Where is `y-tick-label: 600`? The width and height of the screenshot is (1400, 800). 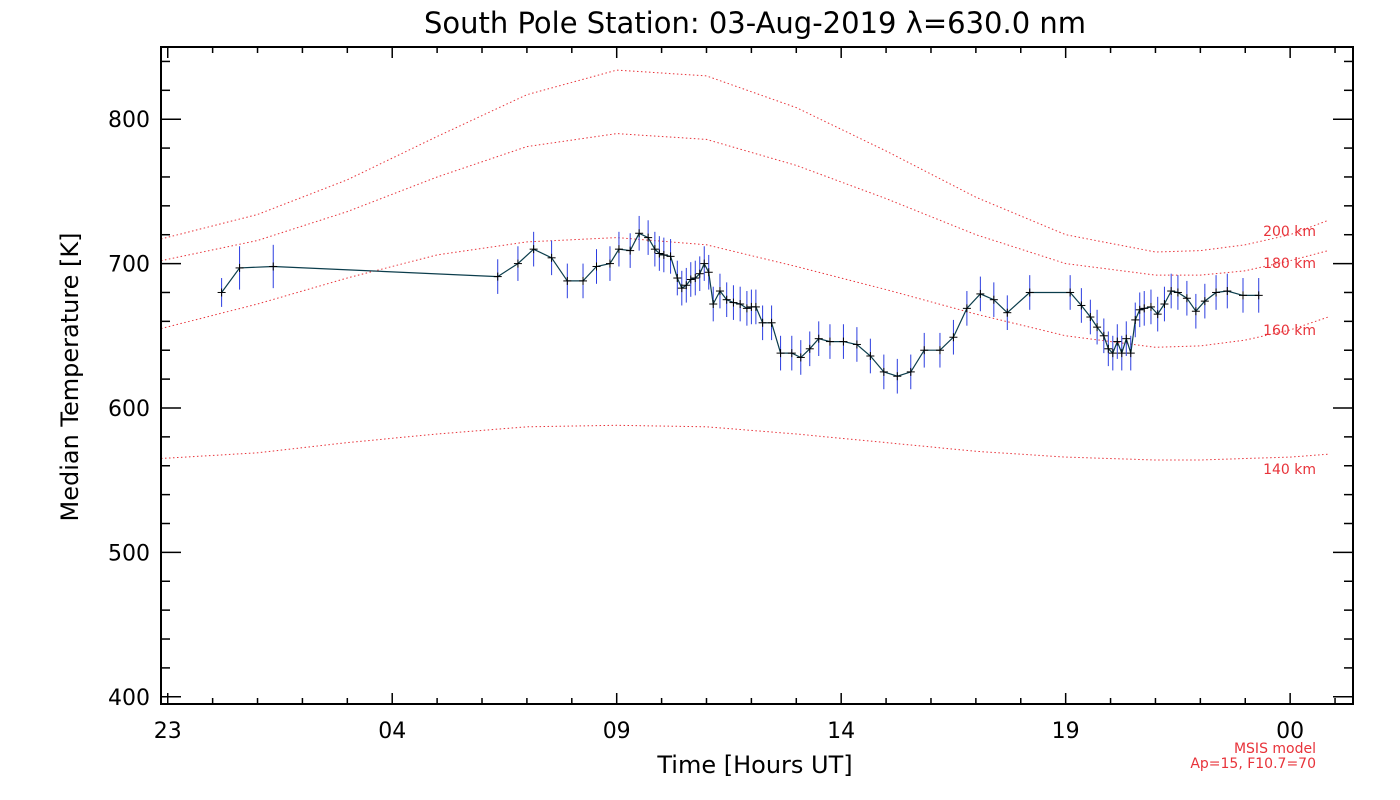
y-tick-label: 600 is located at coordinates (129, 409).